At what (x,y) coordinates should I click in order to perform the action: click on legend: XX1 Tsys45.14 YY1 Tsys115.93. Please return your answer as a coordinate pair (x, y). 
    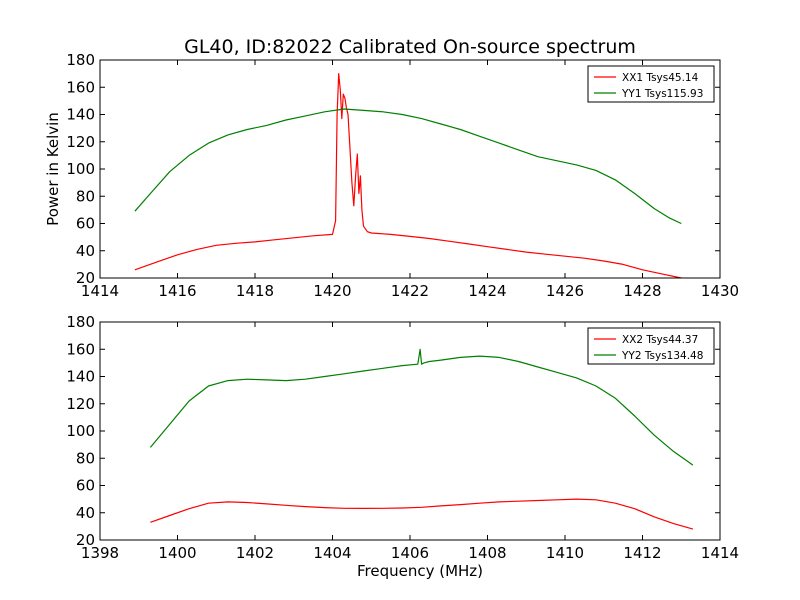
    Looking at the image, I should click on (651, 84).